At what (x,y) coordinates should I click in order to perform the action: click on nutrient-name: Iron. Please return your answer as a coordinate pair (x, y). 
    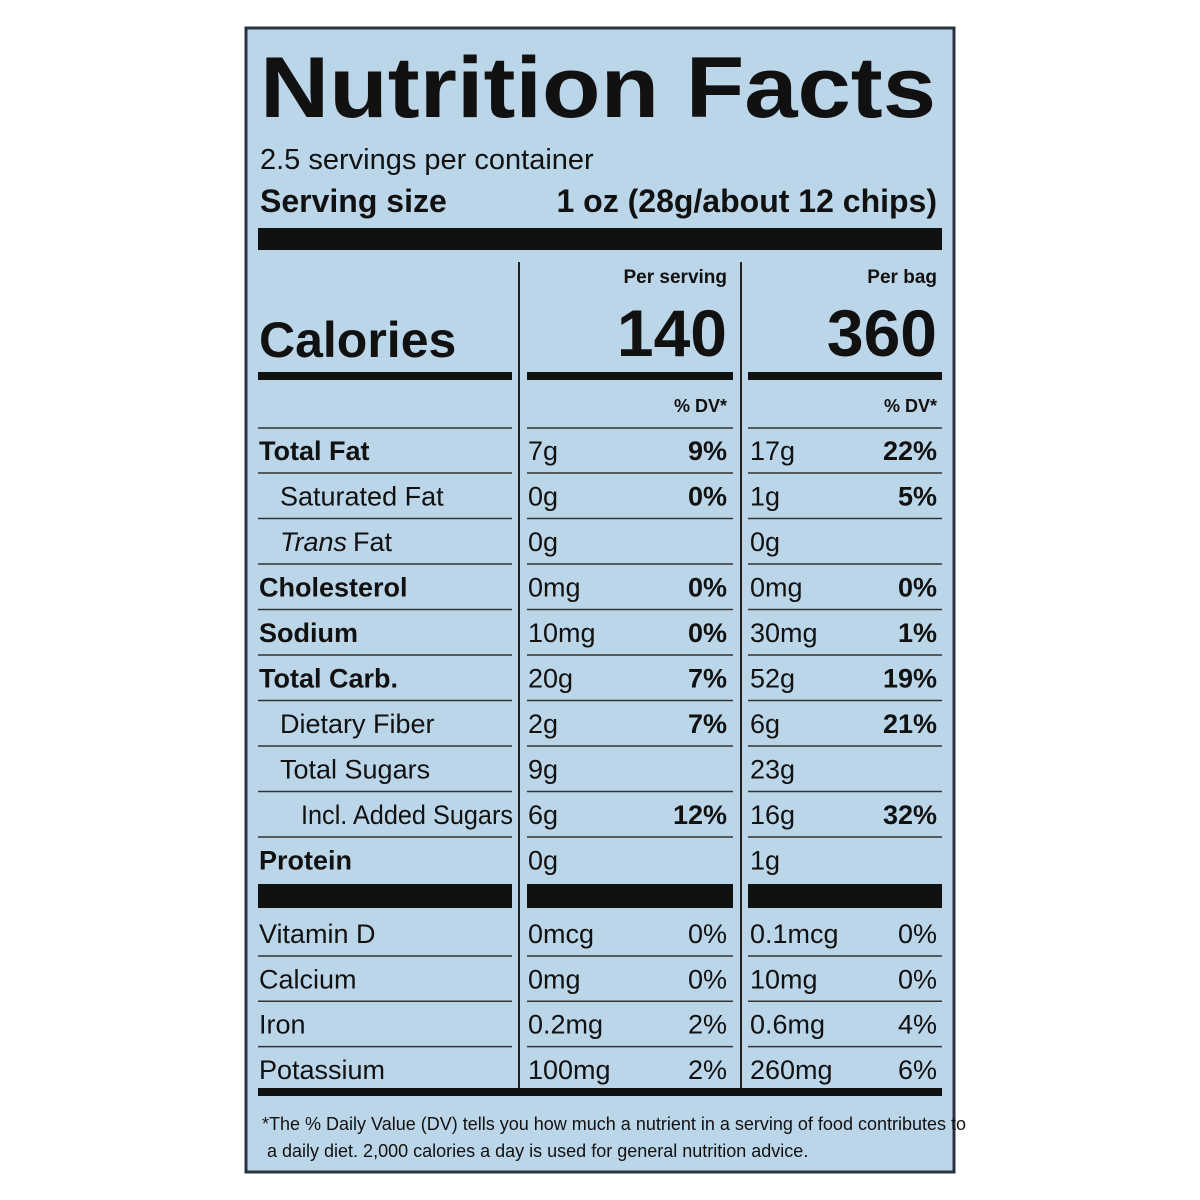
    Looking at the image, I should click on (282, 1025).